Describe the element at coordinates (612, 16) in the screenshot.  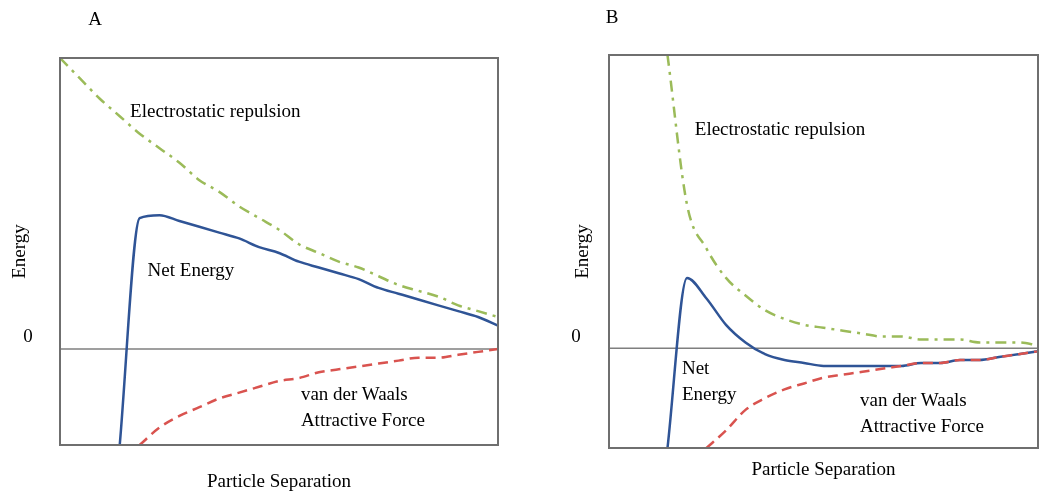
I see `chart-title: B` at that location.